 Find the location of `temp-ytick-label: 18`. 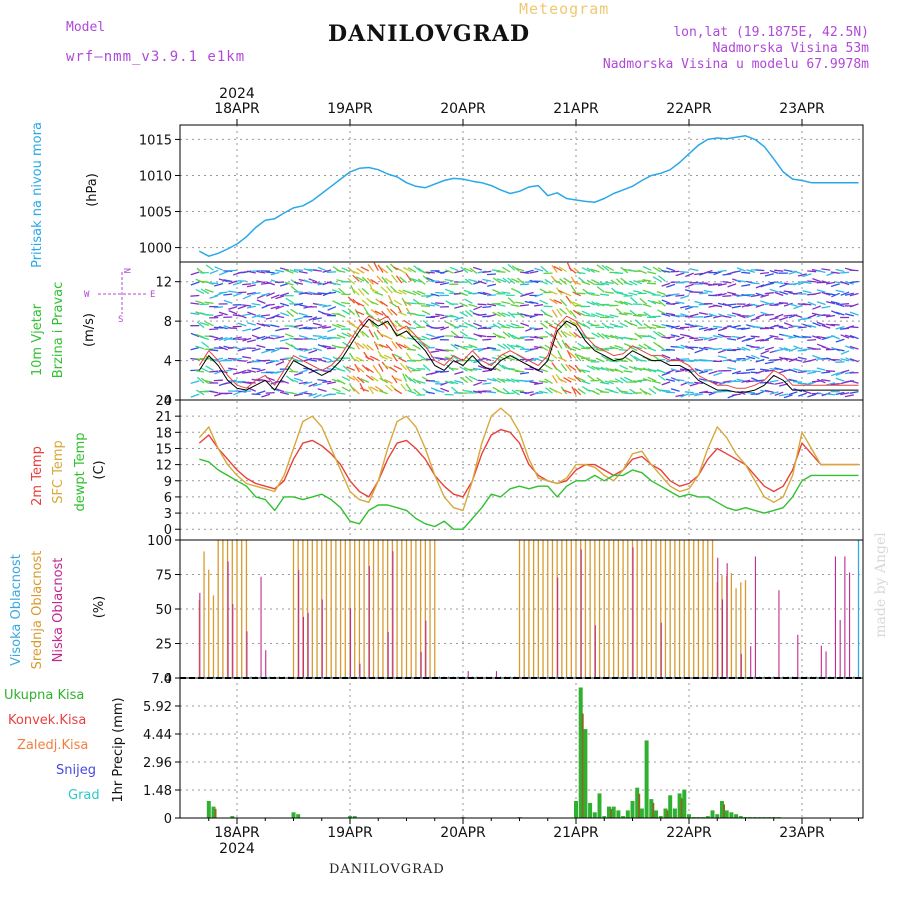

temp-ytick-label: 18 is located at coordinates (163, 433).